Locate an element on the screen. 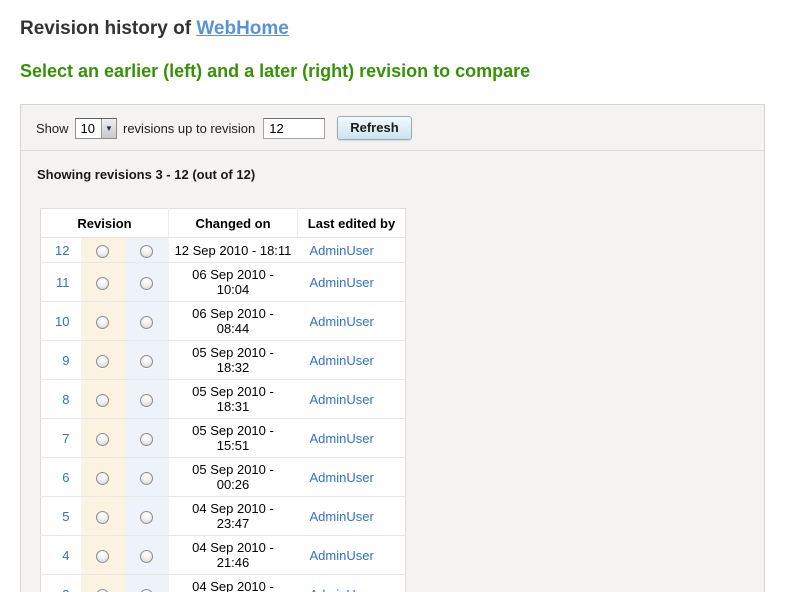 This screenshot has height=592, width=785. changed-on-cell: 05 Sep 2010 - 18:32 is located at coordinates (233, 360).